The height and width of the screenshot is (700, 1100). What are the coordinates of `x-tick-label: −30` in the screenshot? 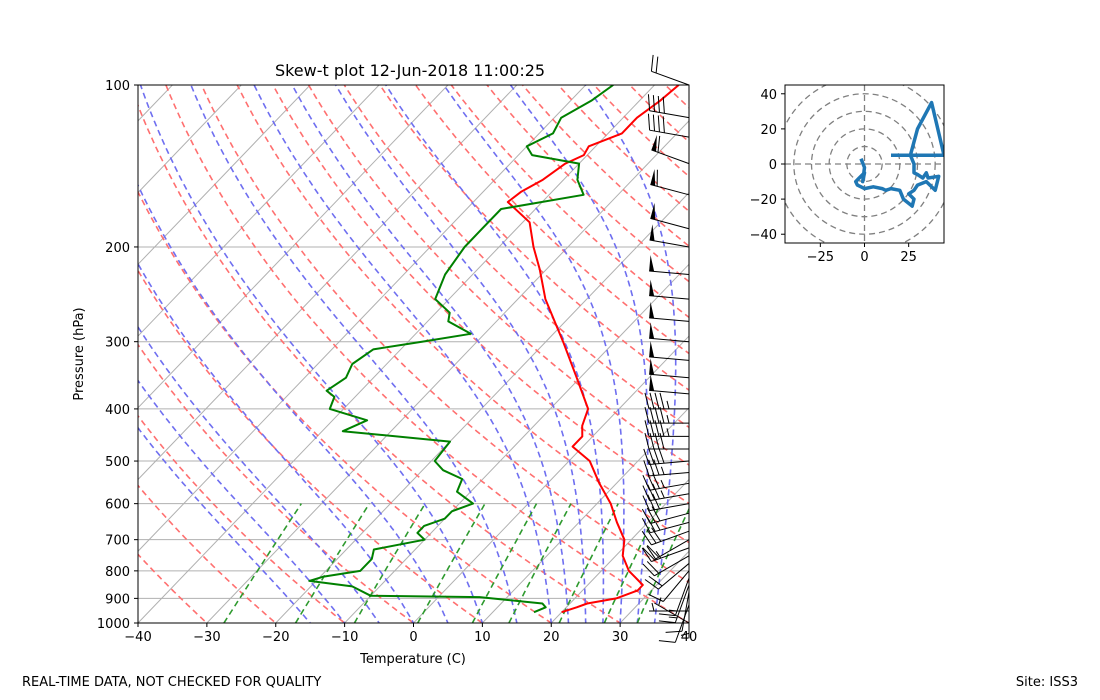 It's located at (206, 637).